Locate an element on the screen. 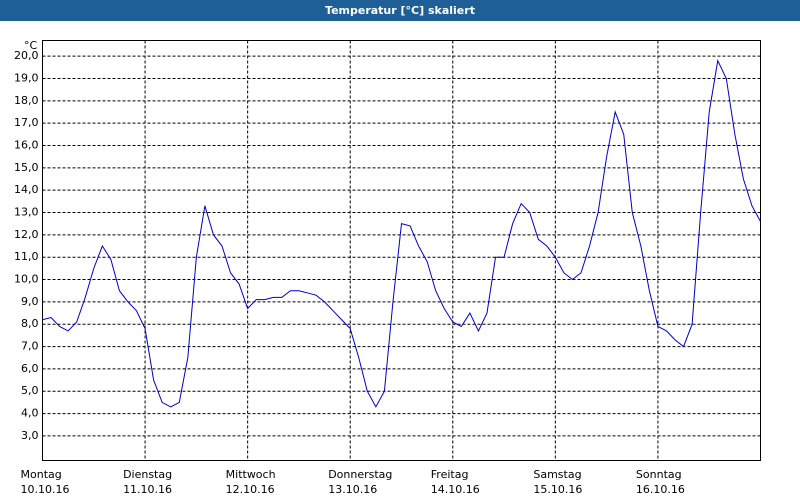 The image size is (800, 500). x-tick-label: Mittwoch is located at coordinates (251, 474).